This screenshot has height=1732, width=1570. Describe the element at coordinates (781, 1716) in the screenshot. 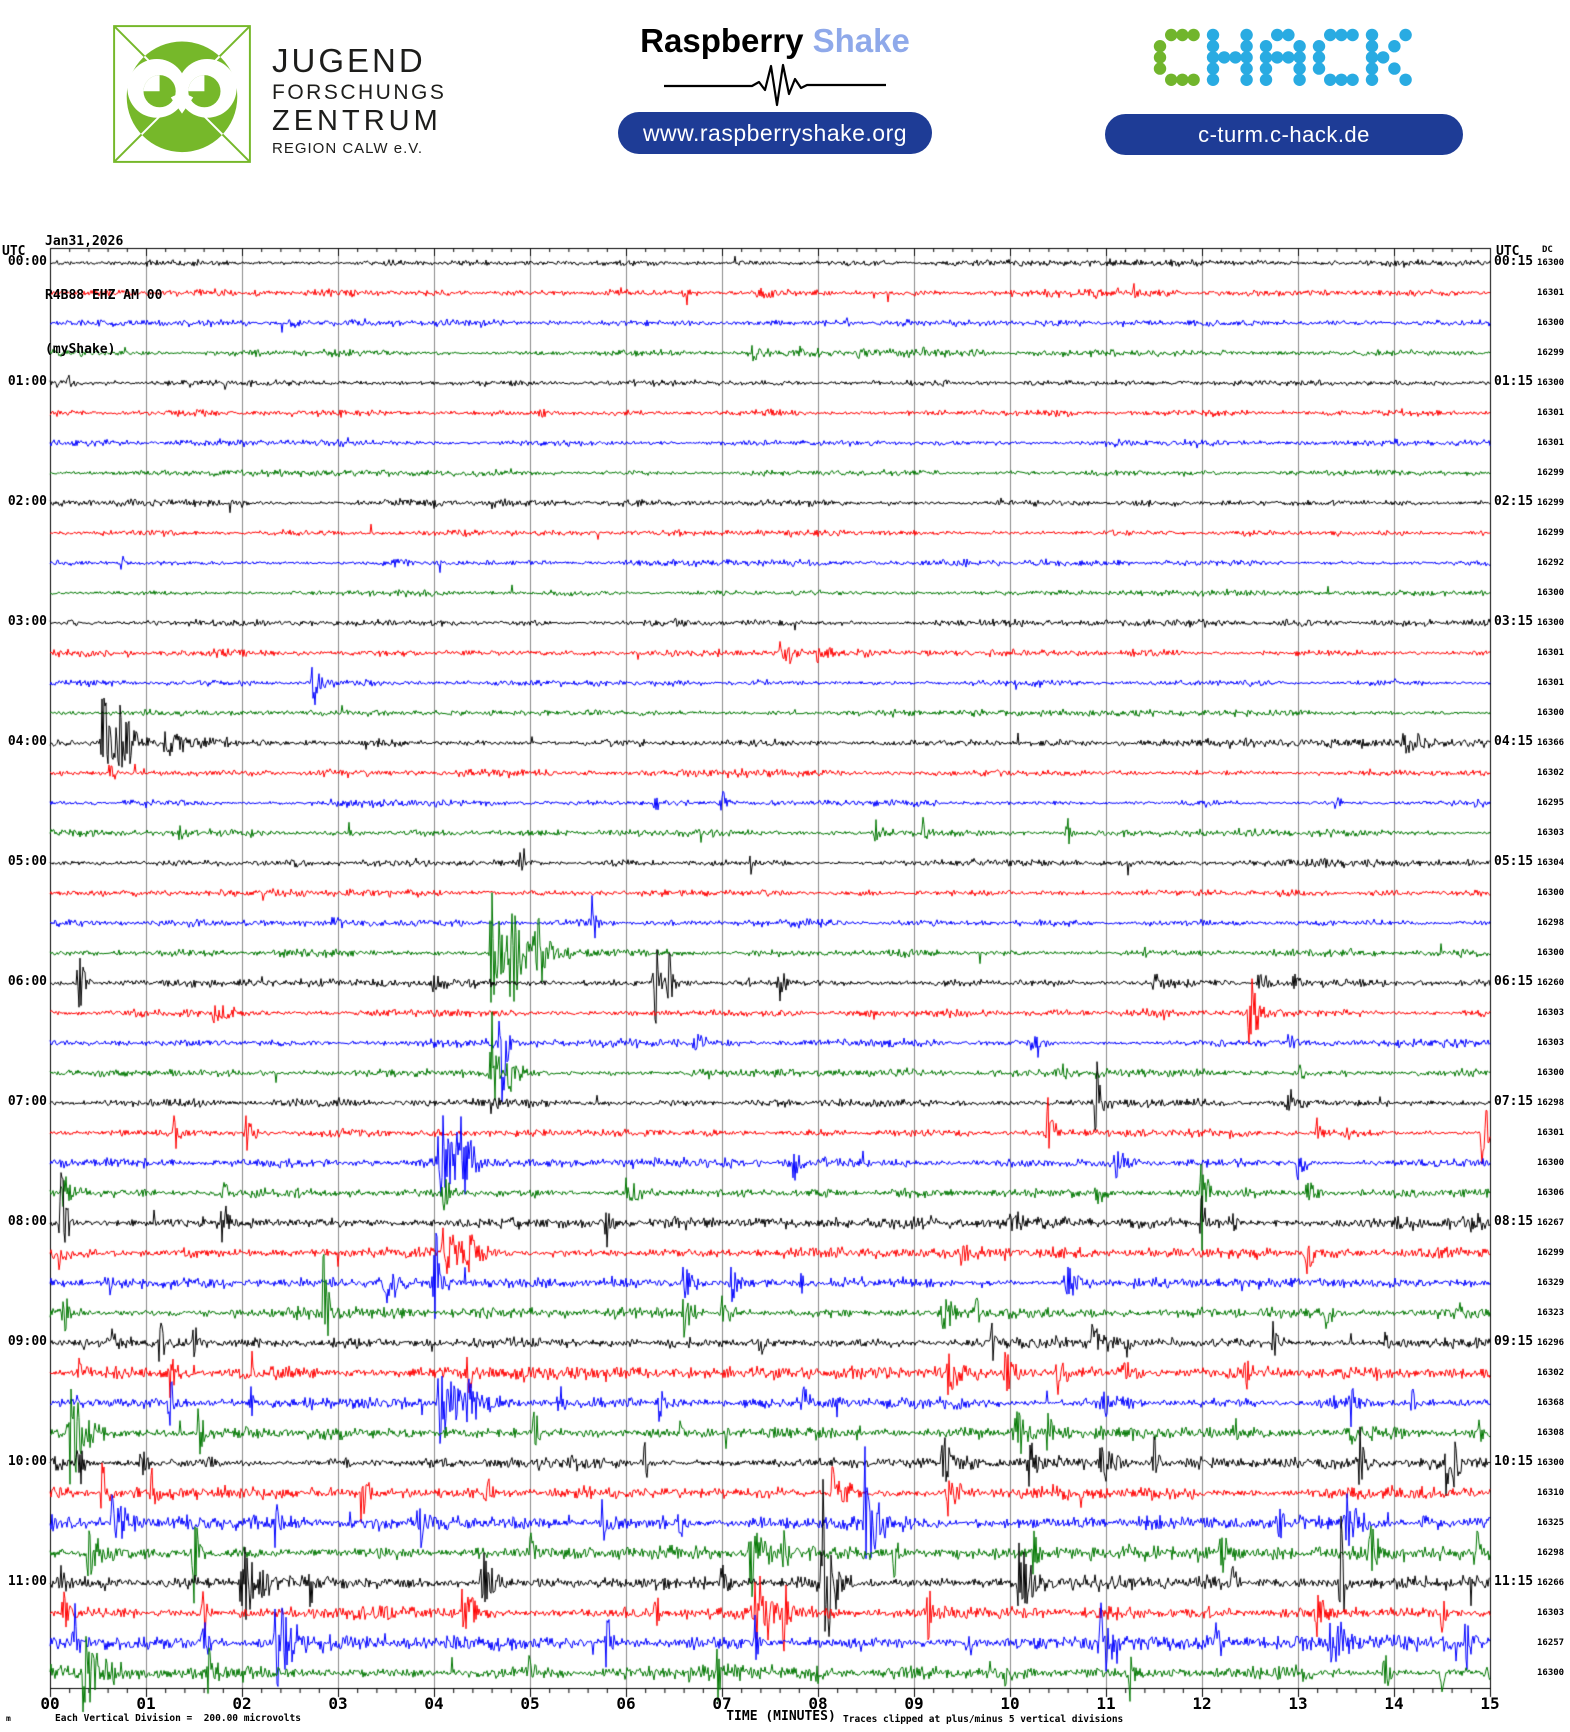

I see `x-axis-title: TIME (MINUTES)` at that location.